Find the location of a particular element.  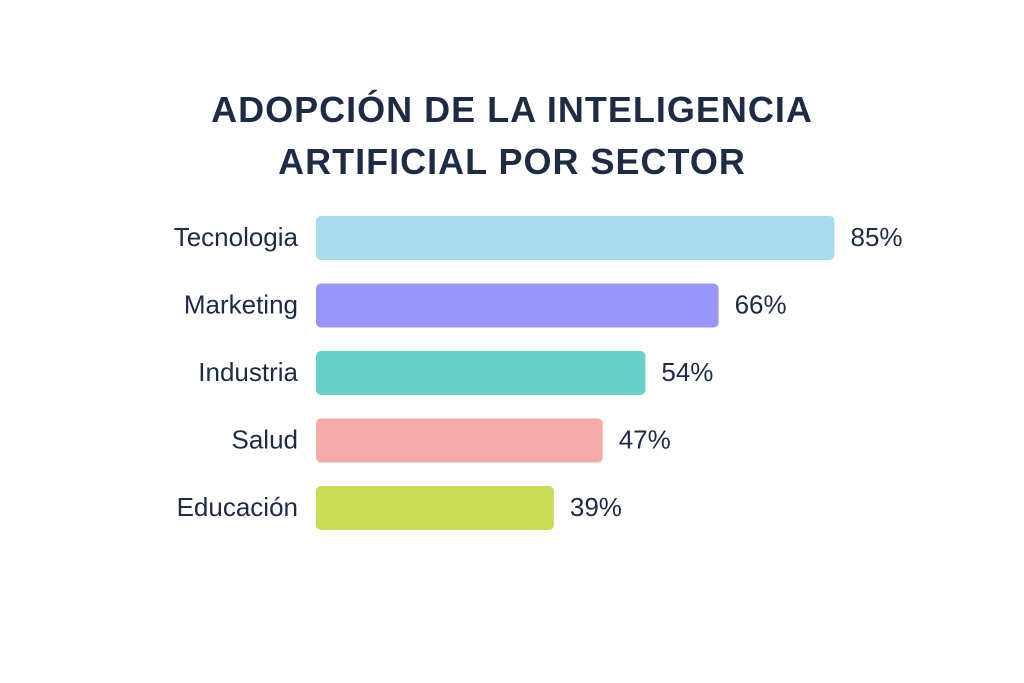

category-label: Tecnologia is located at coordinates (236, 237).